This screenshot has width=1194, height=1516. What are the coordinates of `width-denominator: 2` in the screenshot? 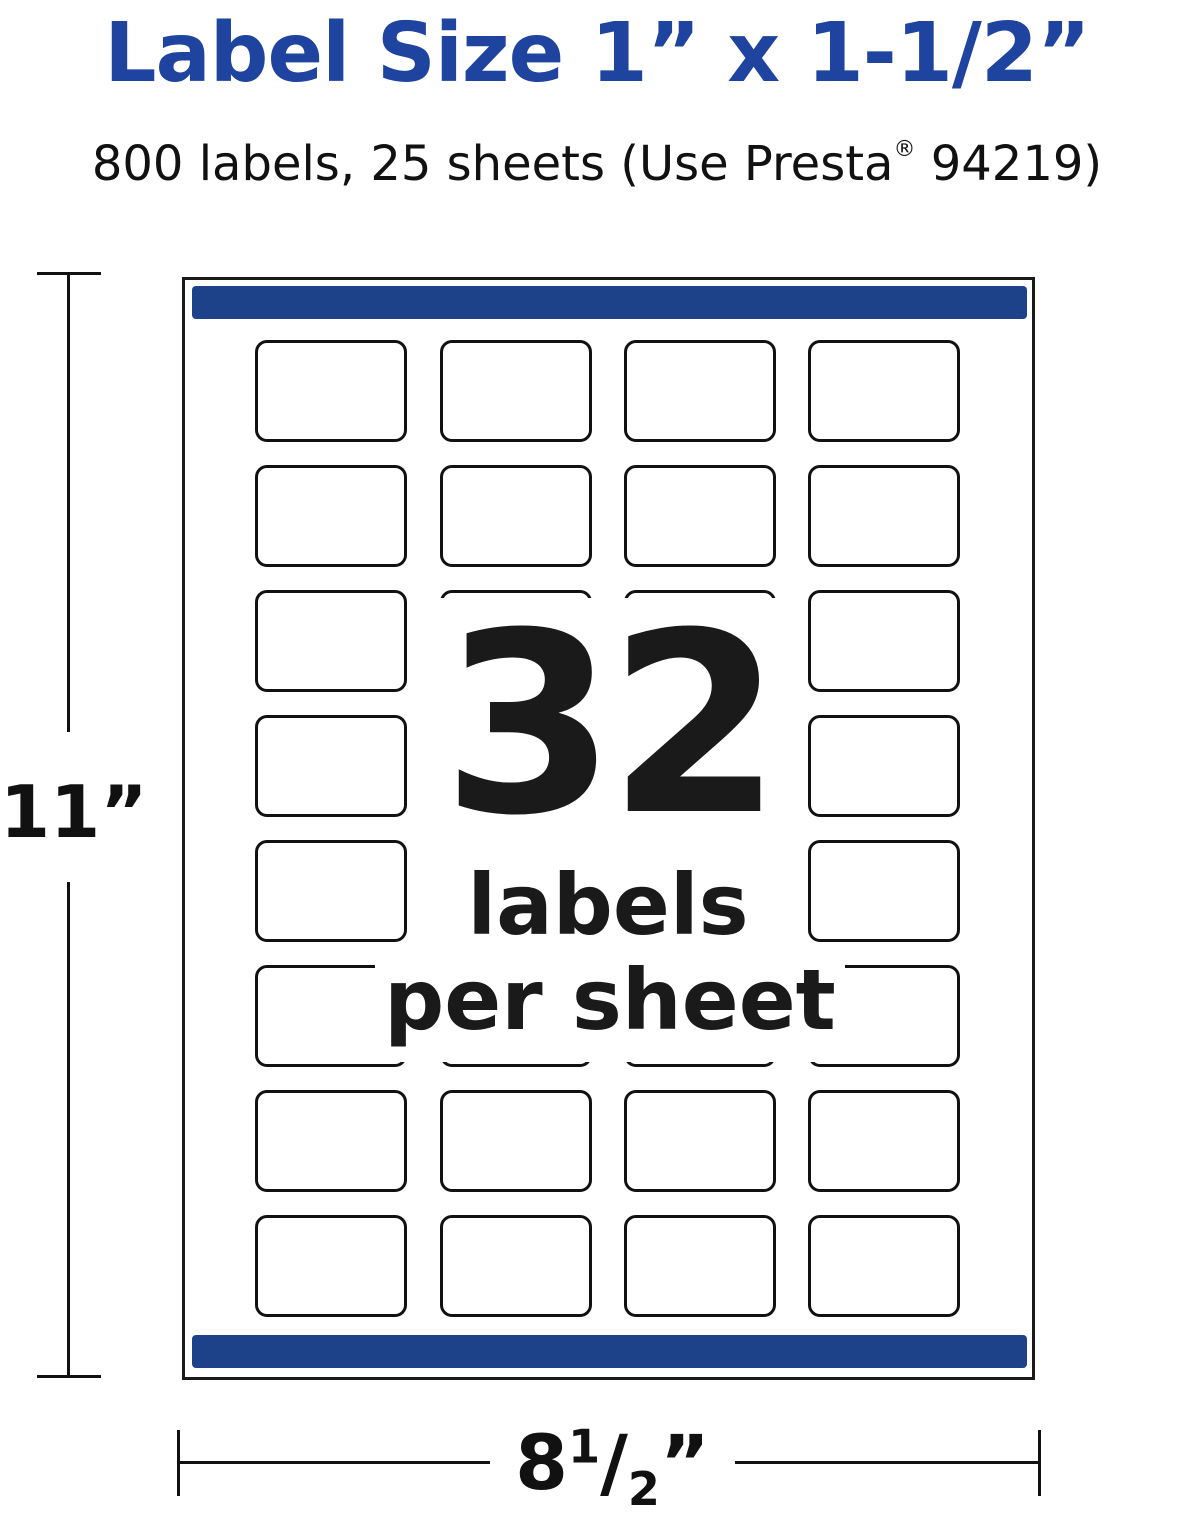 It's located at (643, 1489).